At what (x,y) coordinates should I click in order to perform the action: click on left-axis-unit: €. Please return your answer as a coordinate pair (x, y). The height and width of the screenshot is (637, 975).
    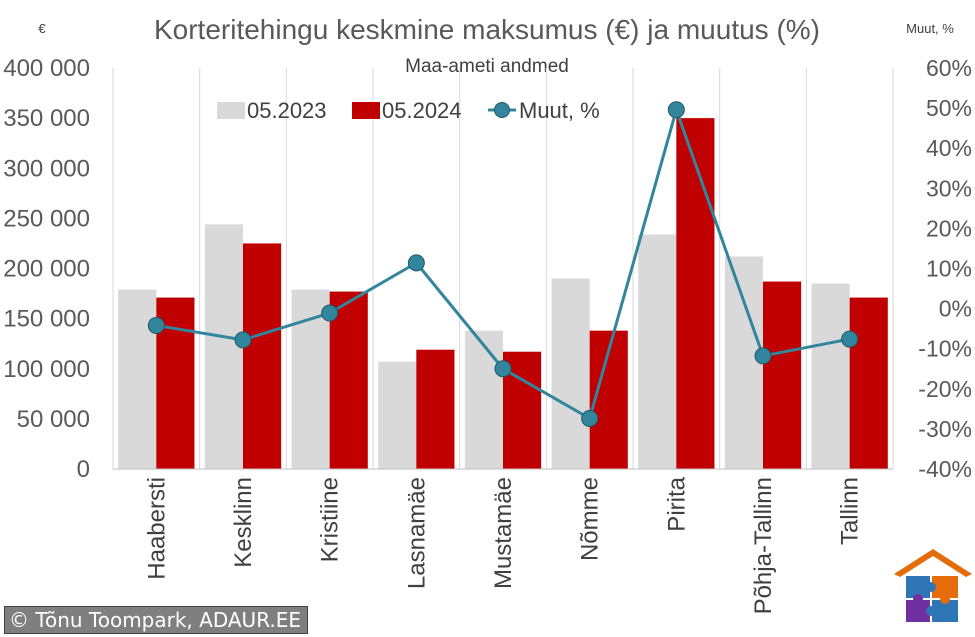
    Looking at the image, I should click on (42, 28).